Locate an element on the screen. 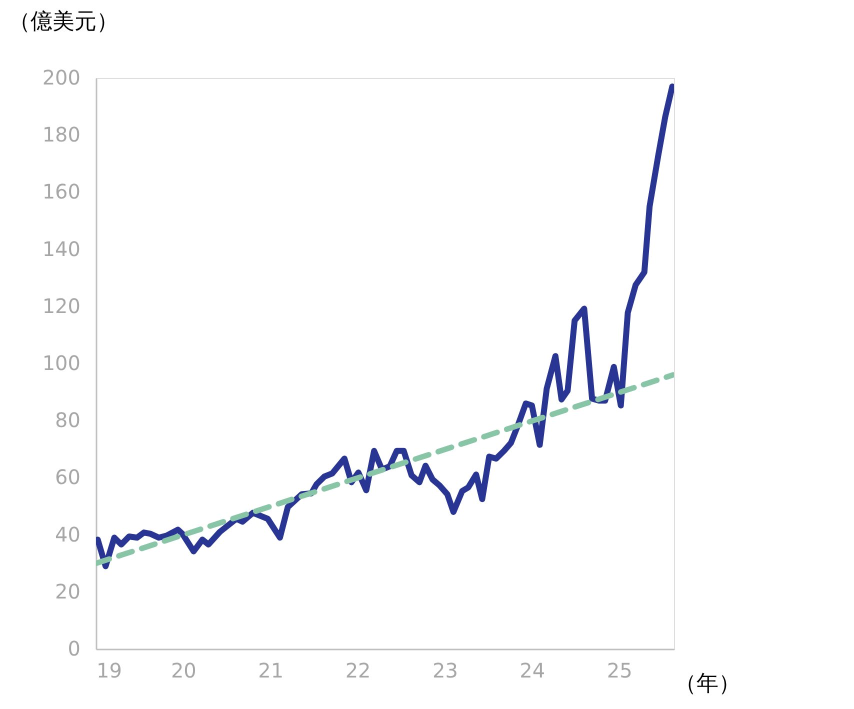  x-tick-label: 21 is located at coordinates (271, 670).